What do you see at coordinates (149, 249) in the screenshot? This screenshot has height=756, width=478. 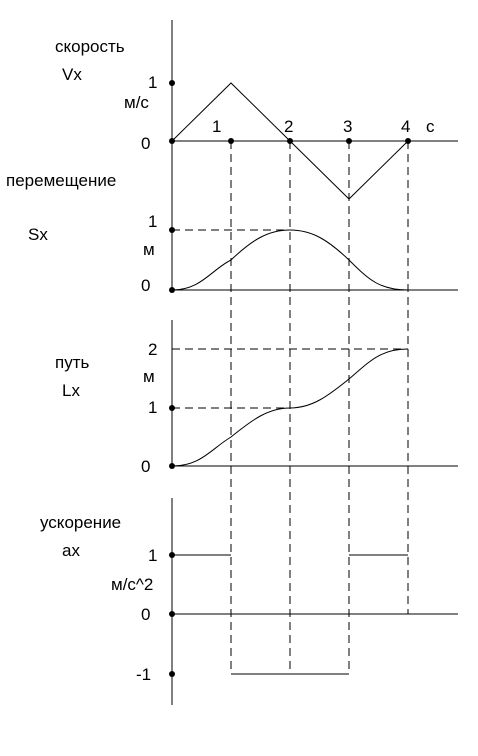 I see `displacement-yunit: м` at bounding box center [149, 249].